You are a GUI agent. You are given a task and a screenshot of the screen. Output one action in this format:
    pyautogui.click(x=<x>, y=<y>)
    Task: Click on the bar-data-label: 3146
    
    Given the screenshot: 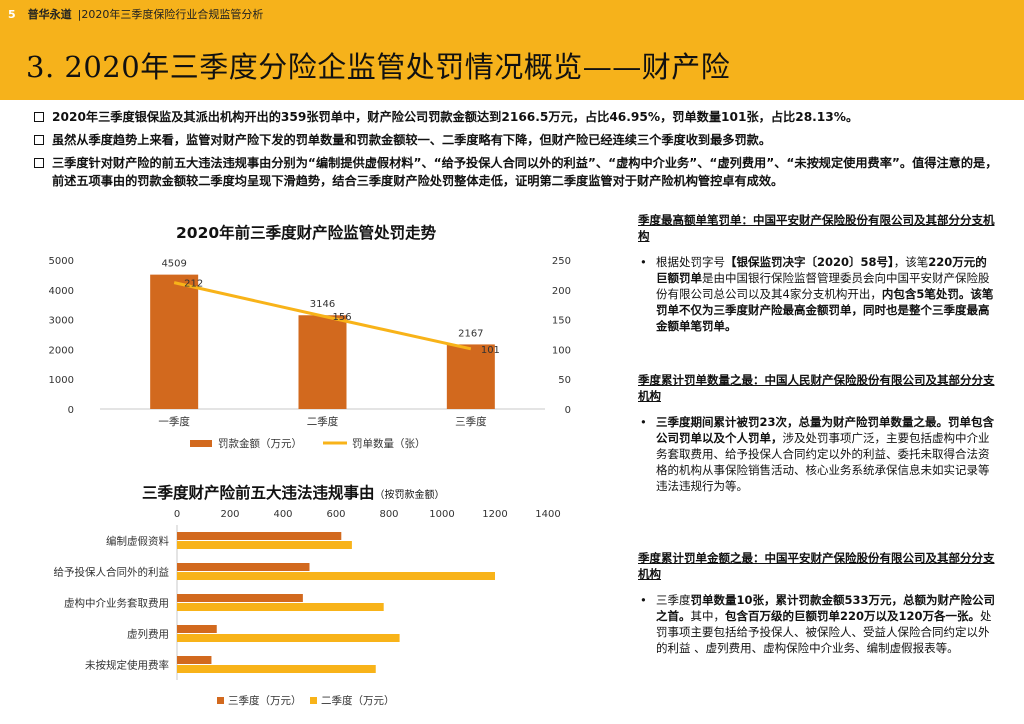 What is the action you would take?
    pyautogui.click(x=322, y=304)
    